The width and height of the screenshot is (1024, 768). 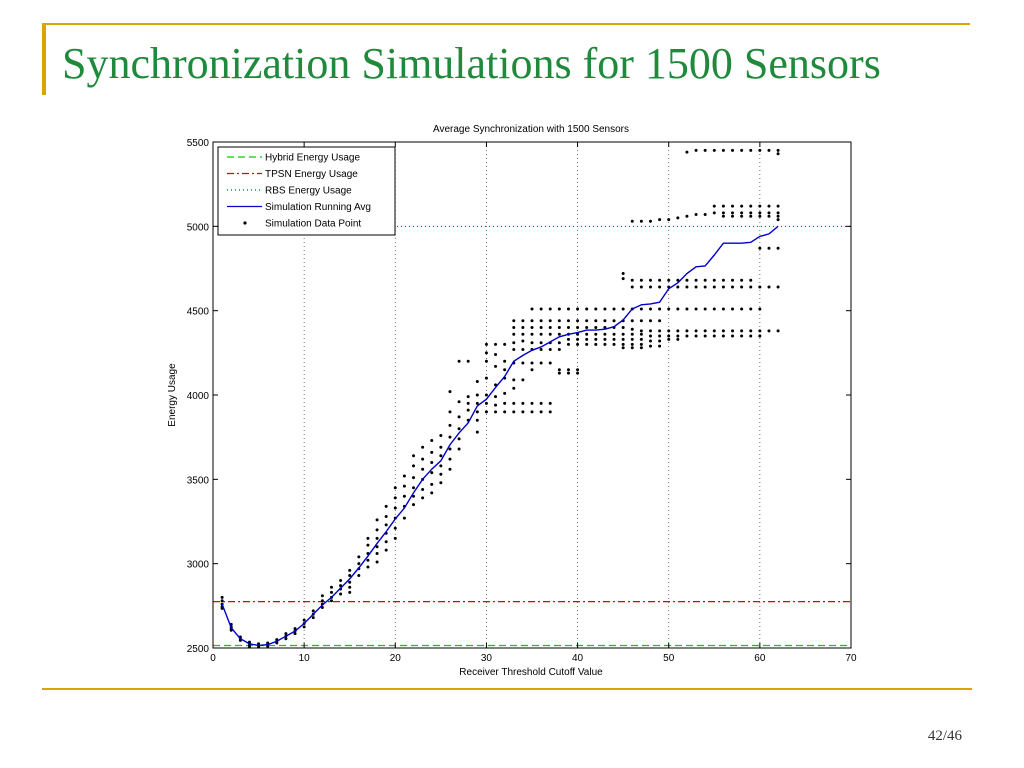 I want to click on x-tick-label: 20, so click(x=396, y=658).